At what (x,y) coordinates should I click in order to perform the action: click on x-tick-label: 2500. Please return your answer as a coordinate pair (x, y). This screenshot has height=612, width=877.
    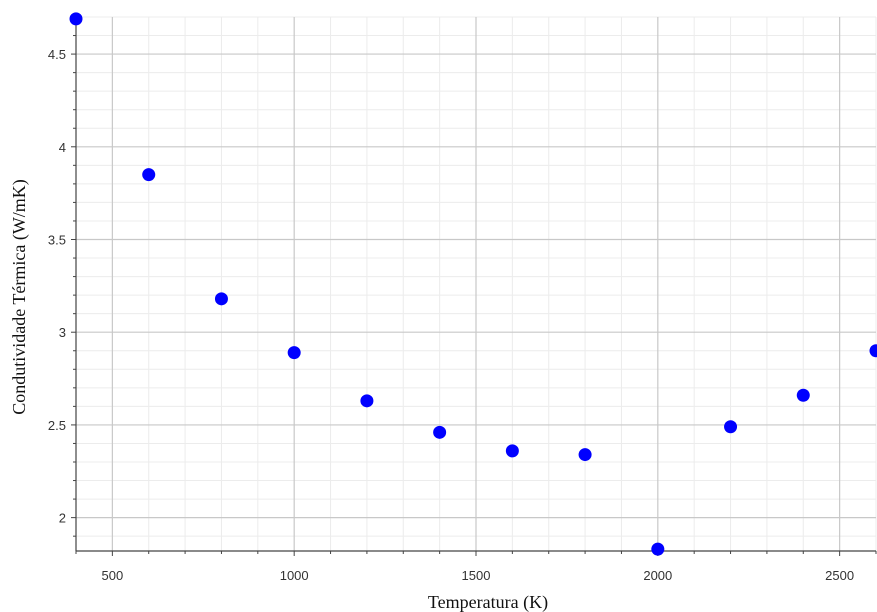
    Looking at the image, I should click on (839, 575).